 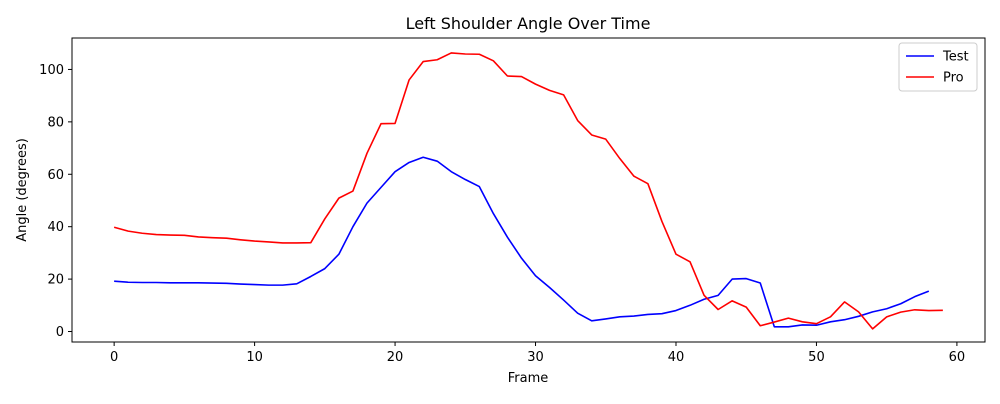 I want to click on x-tick-label: 0, so click(x=114, y=357).